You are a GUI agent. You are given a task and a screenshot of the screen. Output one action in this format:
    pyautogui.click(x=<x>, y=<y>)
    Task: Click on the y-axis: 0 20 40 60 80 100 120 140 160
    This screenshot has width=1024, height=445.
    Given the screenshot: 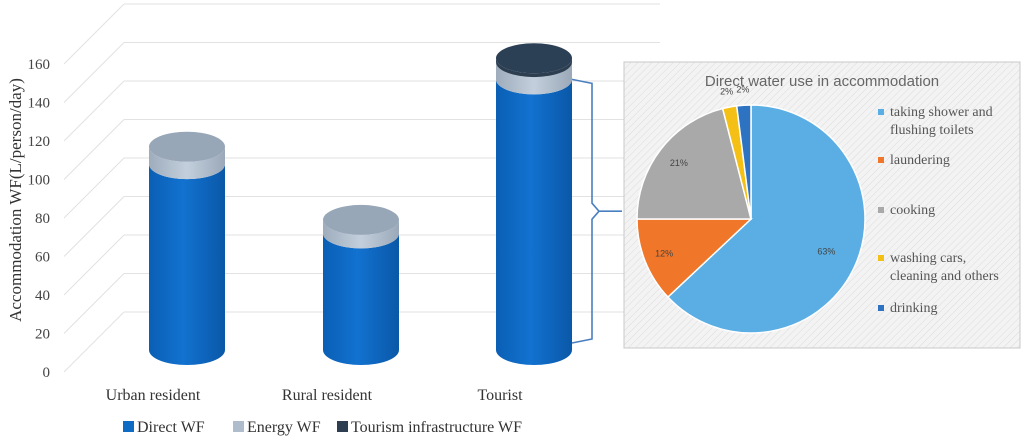 What is the action you would take?
    pyautogui.click(x=39, y=219)
    